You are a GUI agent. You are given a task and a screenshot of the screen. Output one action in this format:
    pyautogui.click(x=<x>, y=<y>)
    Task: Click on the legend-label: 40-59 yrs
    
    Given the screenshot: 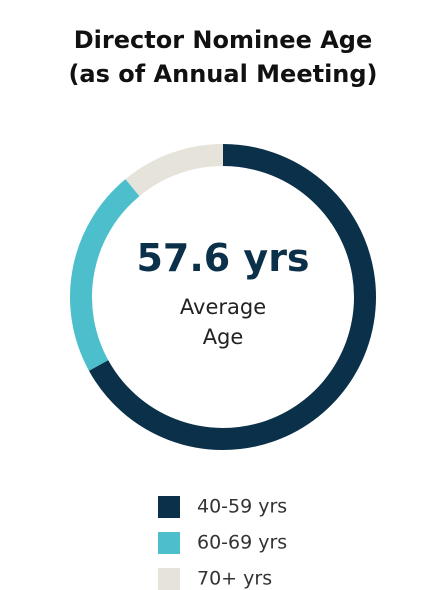 What is the action you would take?
    pyautogui.click(x=242, y=507)
    